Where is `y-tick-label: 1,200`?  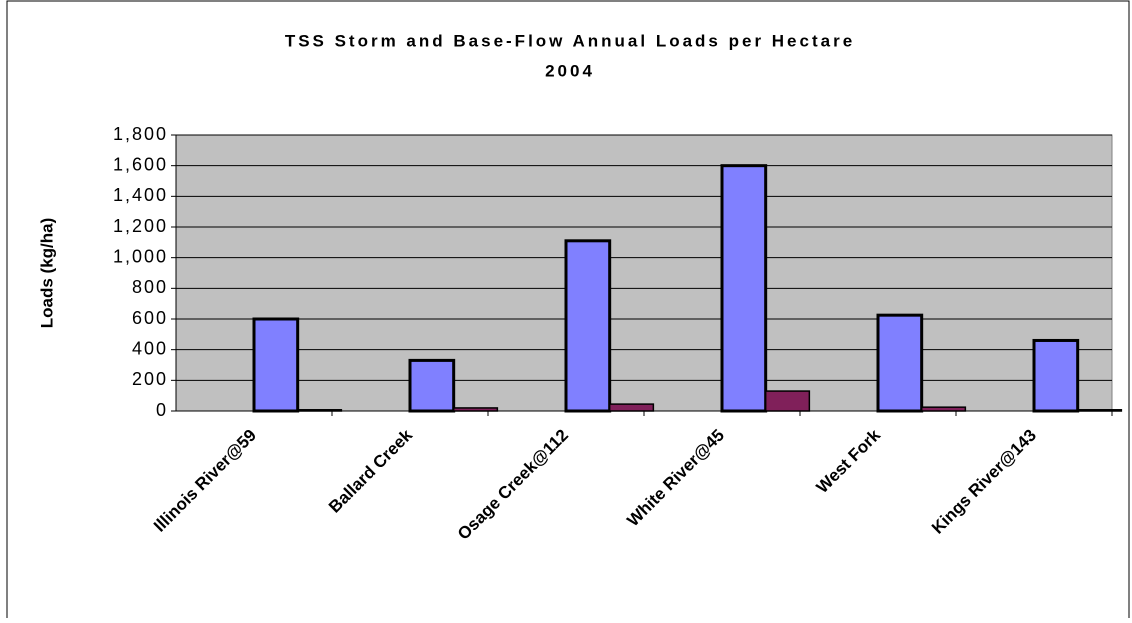
y-tick-label: 1,200 is located at coordinates (140, 226).